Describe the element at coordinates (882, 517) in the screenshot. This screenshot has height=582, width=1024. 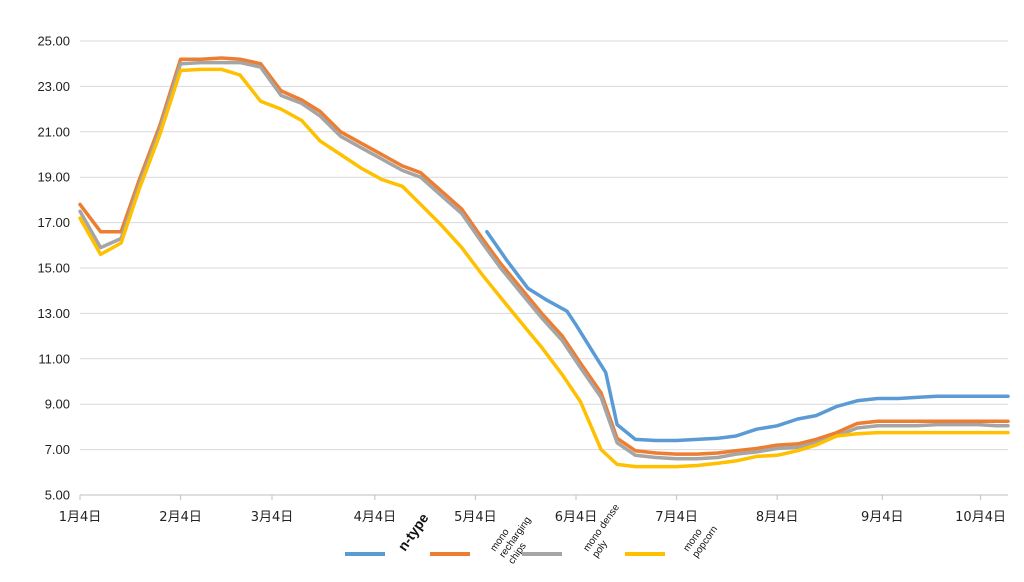
I see `x-tick-label: 9月4日` at that location.